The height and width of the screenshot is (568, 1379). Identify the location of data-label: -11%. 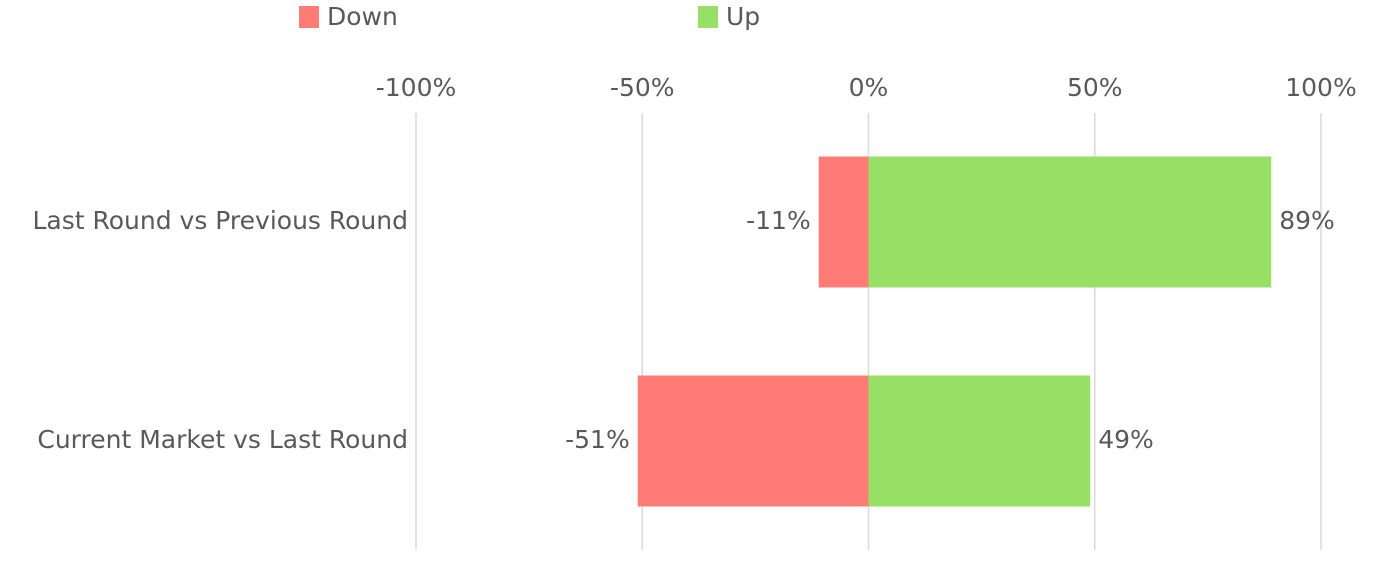
(778, 220).